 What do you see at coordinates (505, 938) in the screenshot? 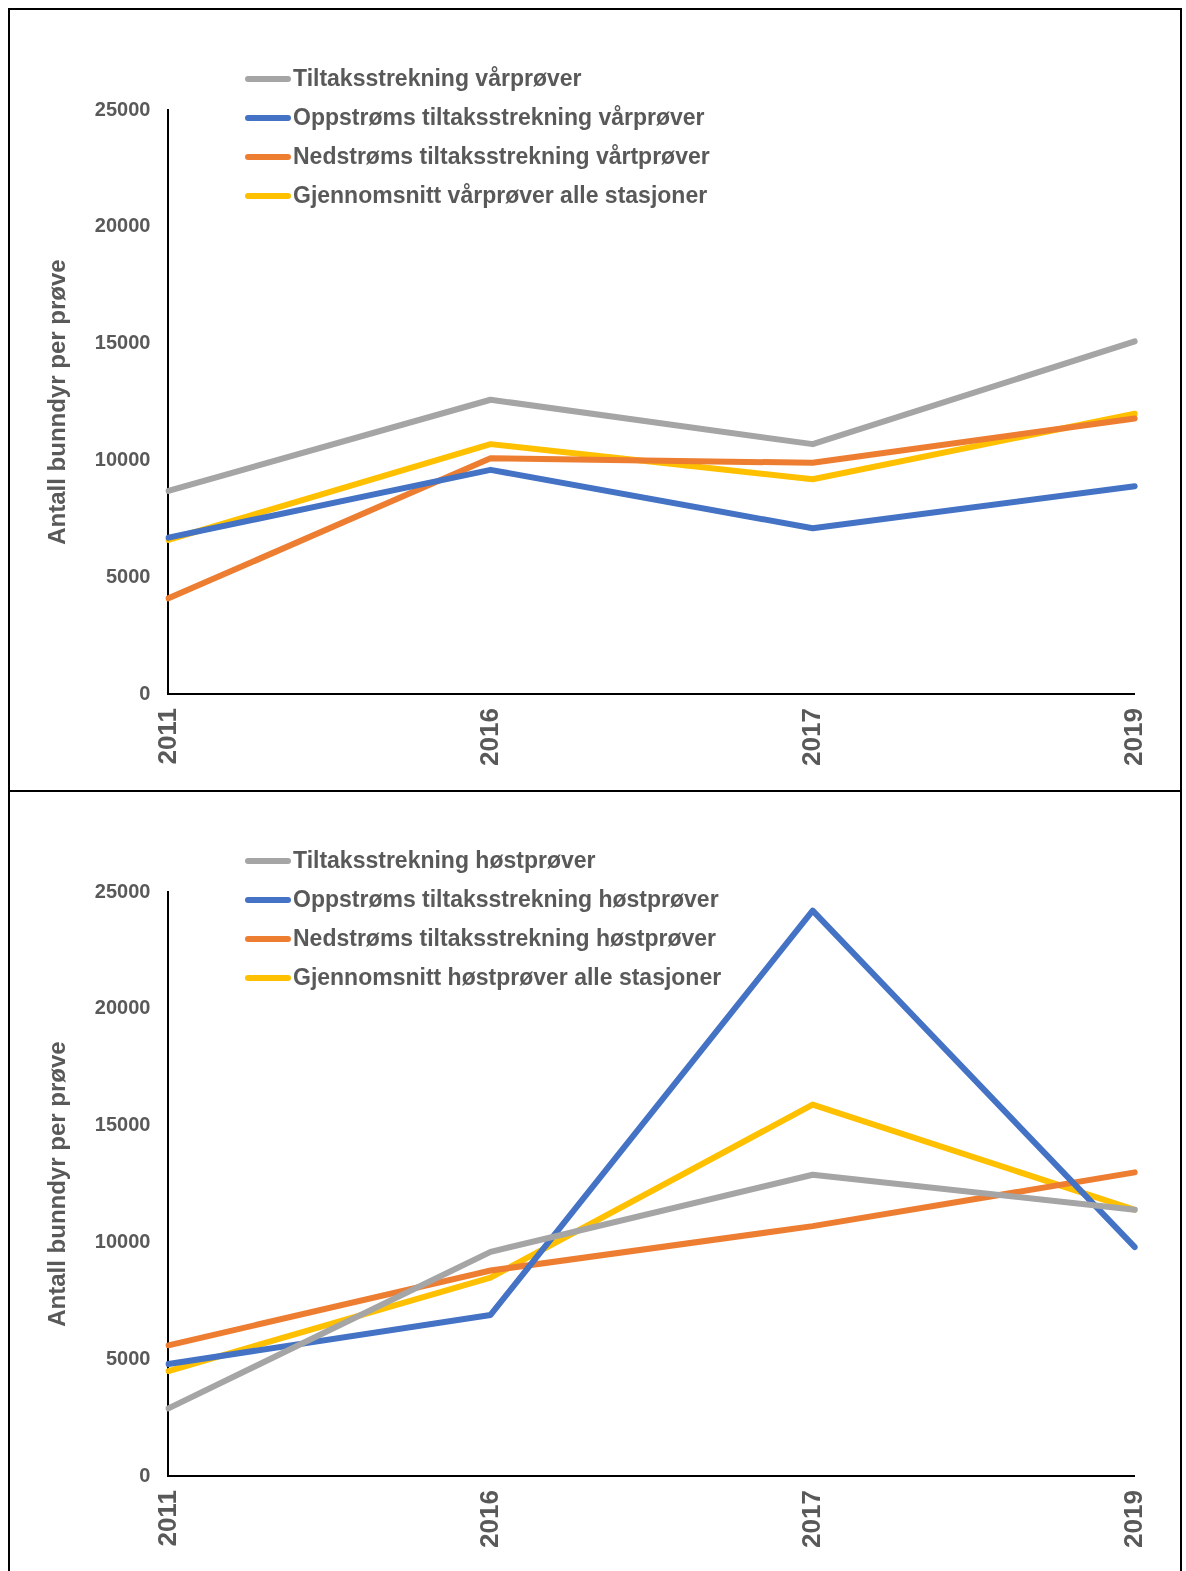
I see `legend-label: Nedstrøms tiltaksstrekning høstprøver` at bounding box center [505, 938].